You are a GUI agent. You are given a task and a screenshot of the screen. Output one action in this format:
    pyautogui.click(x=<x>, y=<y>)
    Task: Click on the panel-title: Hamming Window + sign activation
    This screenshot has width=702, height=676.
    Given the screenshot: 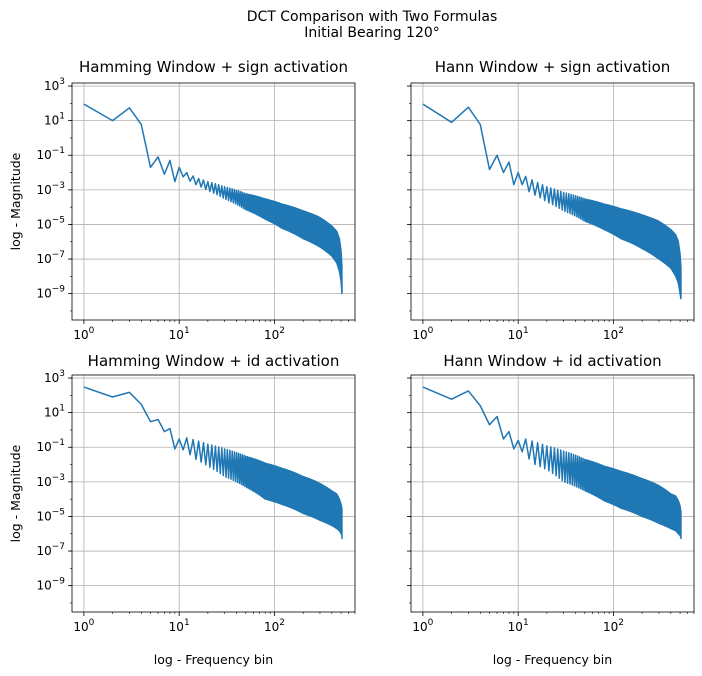 What is the action you would take?
    pyautogui.click(x=213, y=67)
    